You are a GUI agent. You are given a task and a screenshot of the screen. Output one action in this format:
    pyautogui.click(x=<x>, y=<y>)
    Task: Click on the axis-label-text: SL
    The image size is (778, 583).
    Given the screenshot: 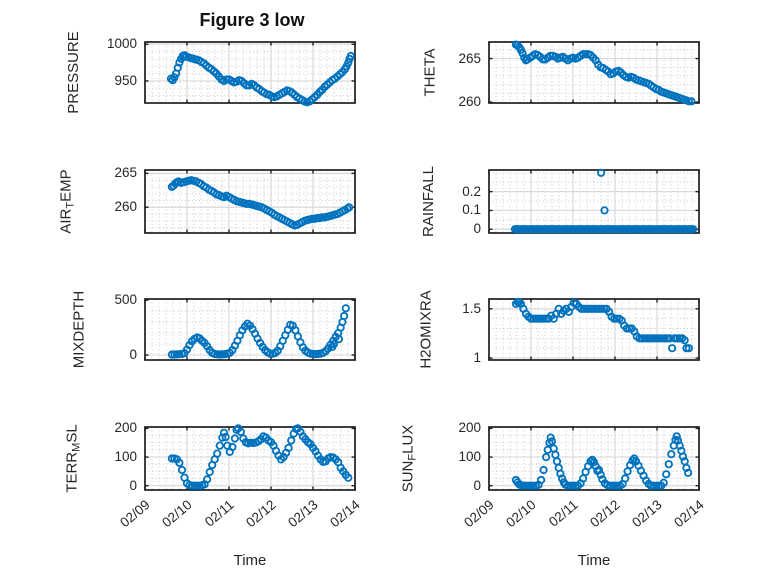 What is the action you would take?
    pyautogui.click(x=72, y=433)
    